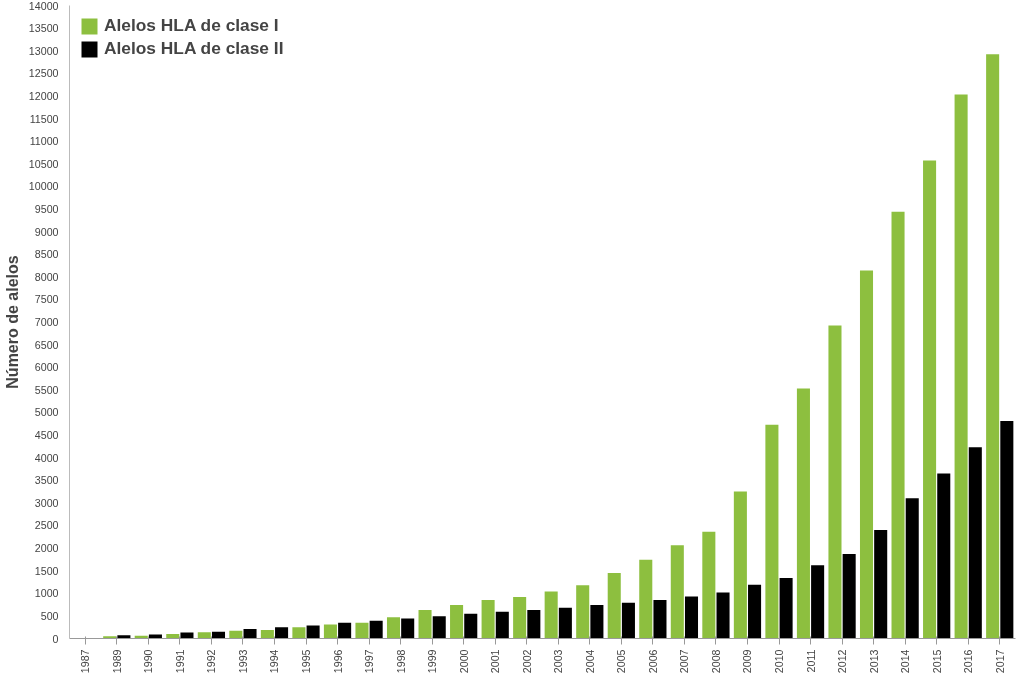 Image resolution: width=1025 pixels, height=681 pixels. What do you see at coordinates (526, 661) in the screenshot?
I see `x-tick-label: 2002` at bounding box center [526, 661].